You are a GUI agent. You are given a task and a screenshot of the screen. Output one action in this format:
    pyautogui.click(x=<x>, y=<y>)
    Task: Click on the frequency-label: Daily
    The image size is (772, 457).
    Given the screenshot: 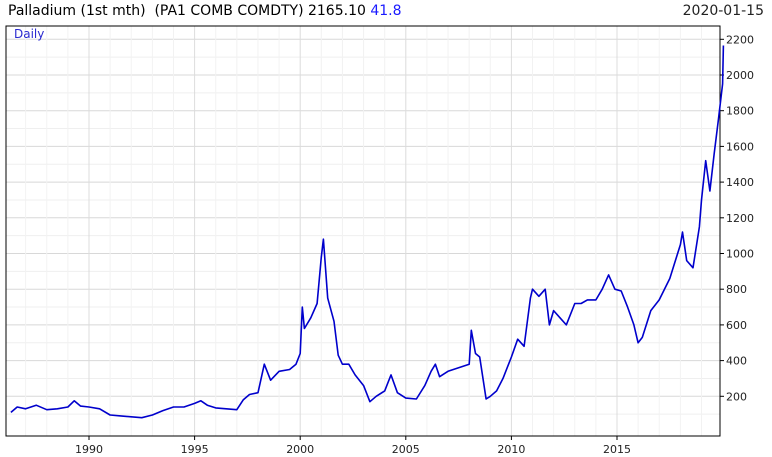 What is the action you would take?
    pyautogui.click(x=29, y=34)
    